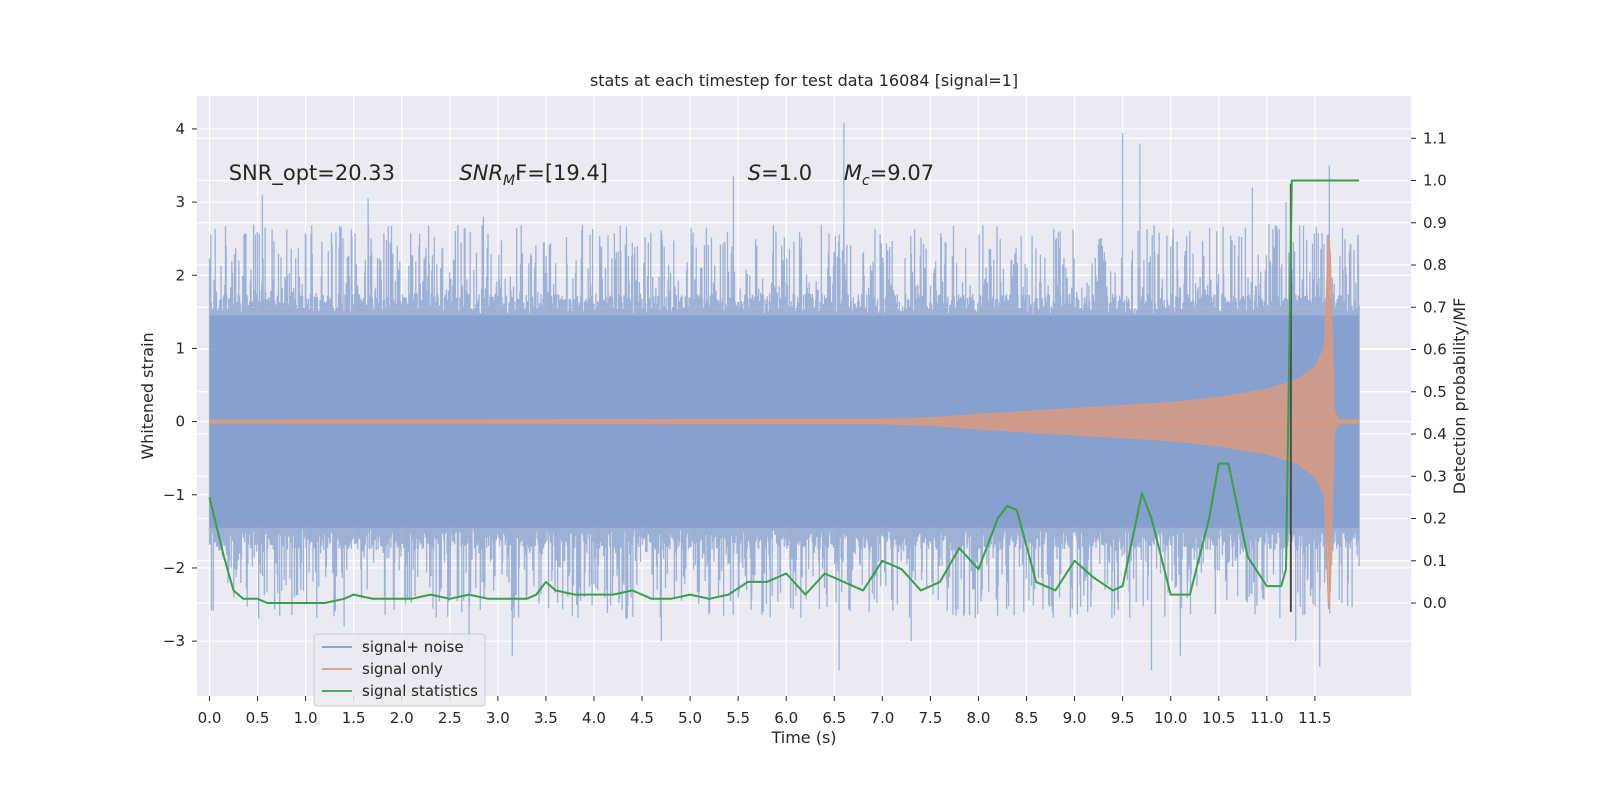 Image resolution: width=1600 pixels, height=800 pixels. What do you see at coordinates (642, 718) in the screenshot?
I see `x-tick-label: 4.5` at bounding box center [642, 718].